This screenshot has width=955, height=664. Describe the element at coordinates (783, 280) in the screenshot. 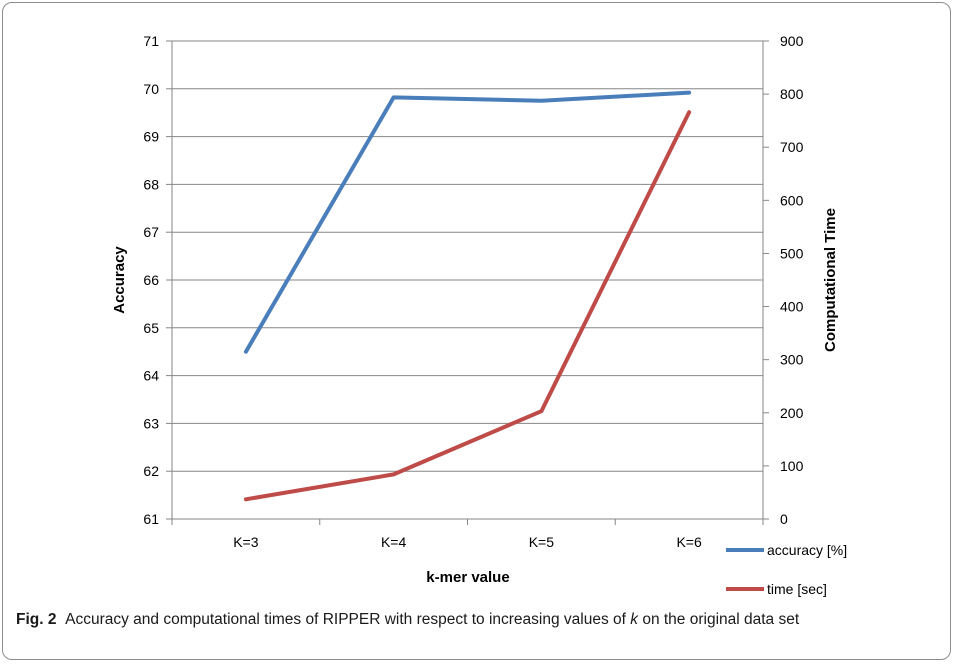

I see `right-axis-ticks: 0 100 200 300 400 500 600 700 800 900` at that location.